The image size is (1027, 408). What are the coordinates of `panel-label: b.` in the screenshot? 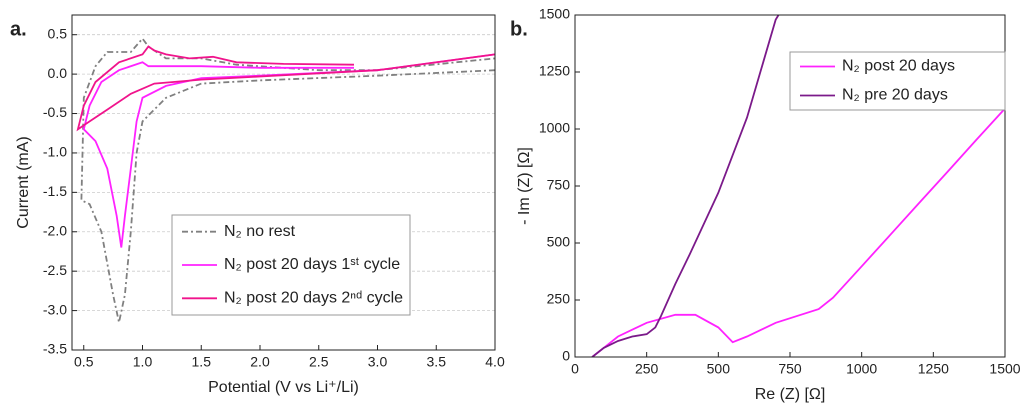 It's located at (519, 29).